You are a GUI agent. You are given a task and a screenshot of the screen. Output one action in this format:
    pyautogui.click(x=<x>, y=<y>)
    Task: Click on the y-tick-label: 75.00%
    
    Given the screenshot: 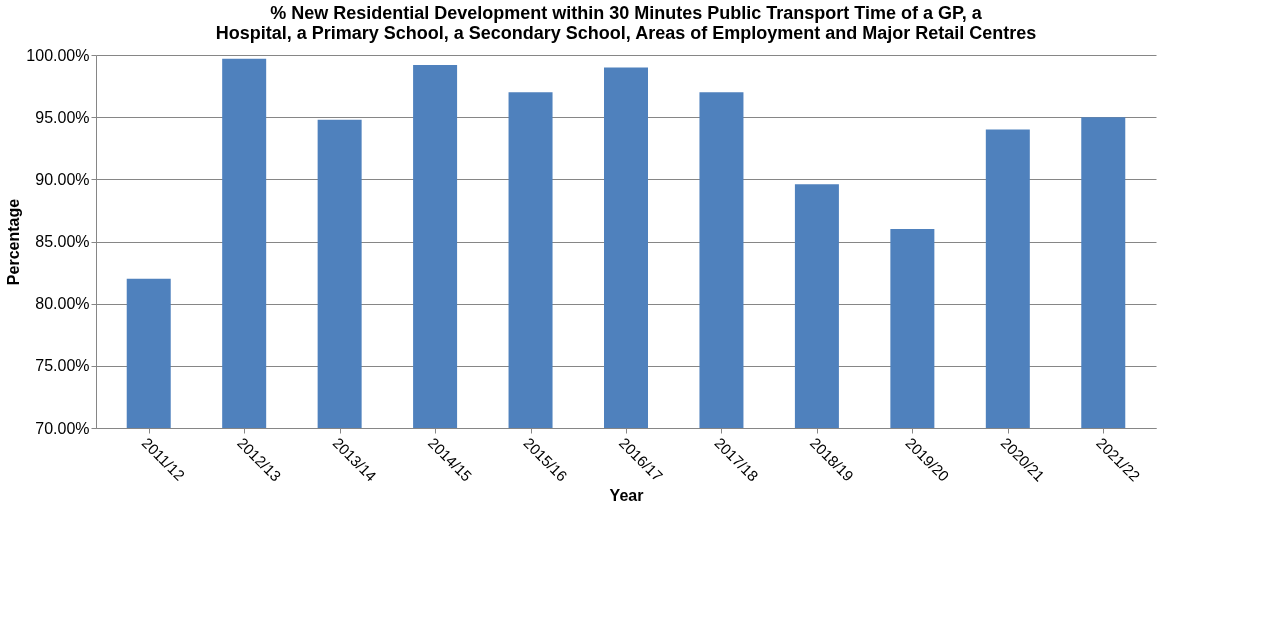 What is the action you would take?
    pyautogui.click(x=62, y=366)
    